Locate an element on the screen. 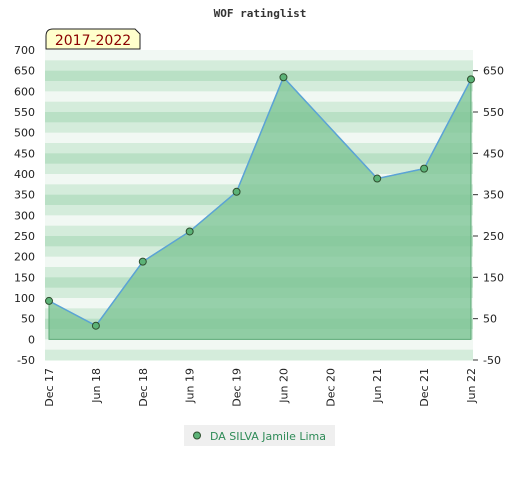 The height and width of the screenshot is (480, 520). y-left-tick-label: 0 is located at coordinates (31, 339).